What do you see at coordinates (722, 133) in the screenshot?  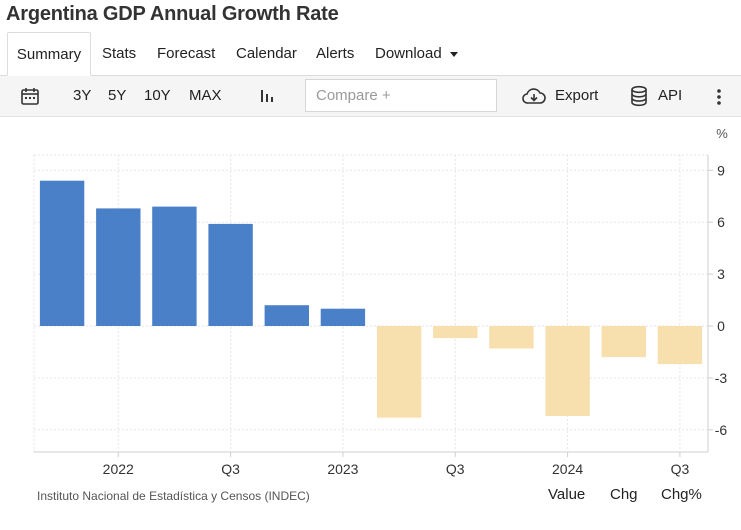 I see `unit-label: %` at bounding box center [722, 133].